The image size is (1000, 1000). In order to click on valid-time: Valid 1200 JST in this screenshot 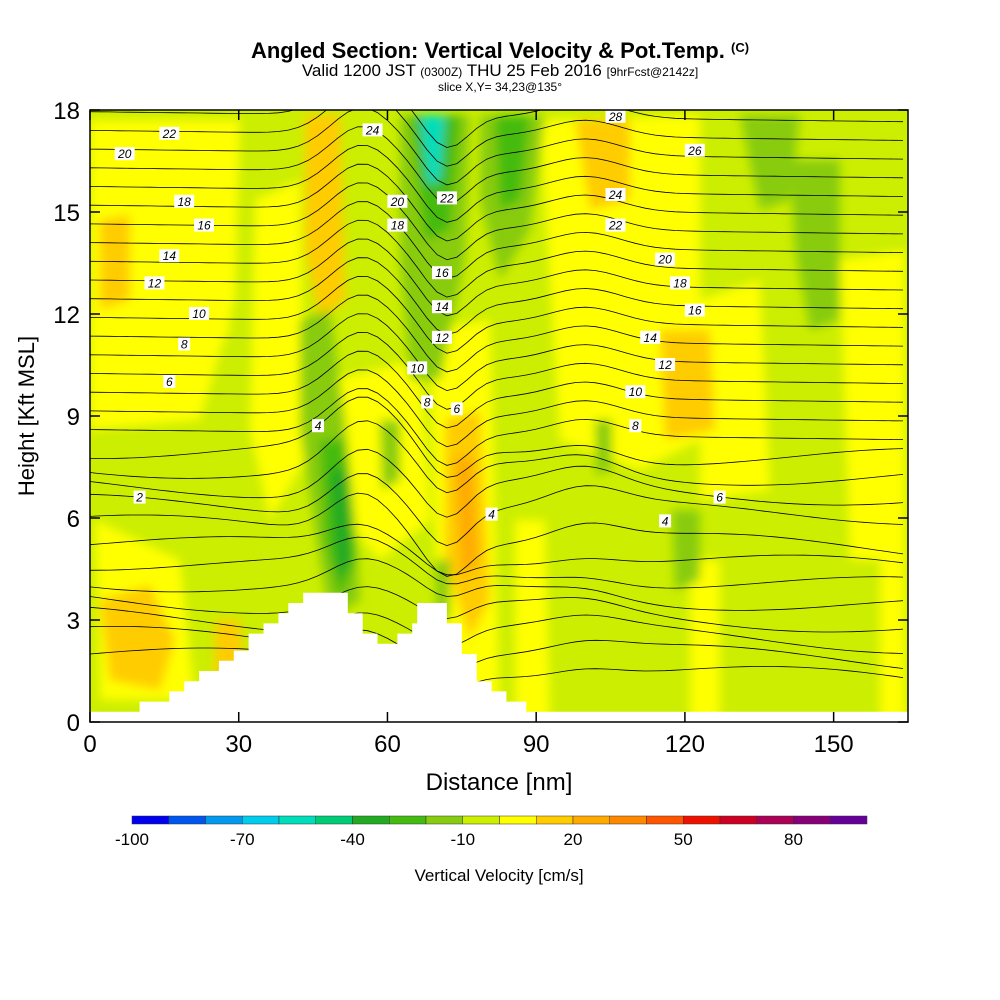, I will do `click(358, 70)`.